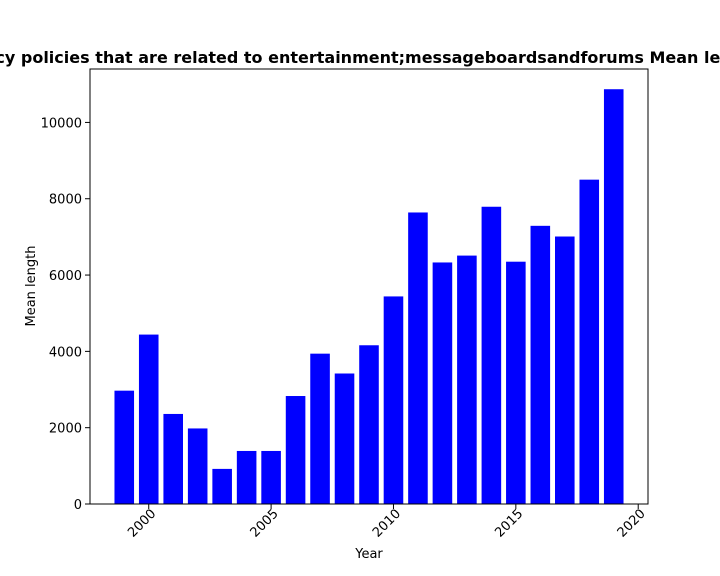 This screenshot has width=720, height=576. Describe the element at coordinates (368, 554) in the screenshot. I see `x-axis-label: Year` at that location.